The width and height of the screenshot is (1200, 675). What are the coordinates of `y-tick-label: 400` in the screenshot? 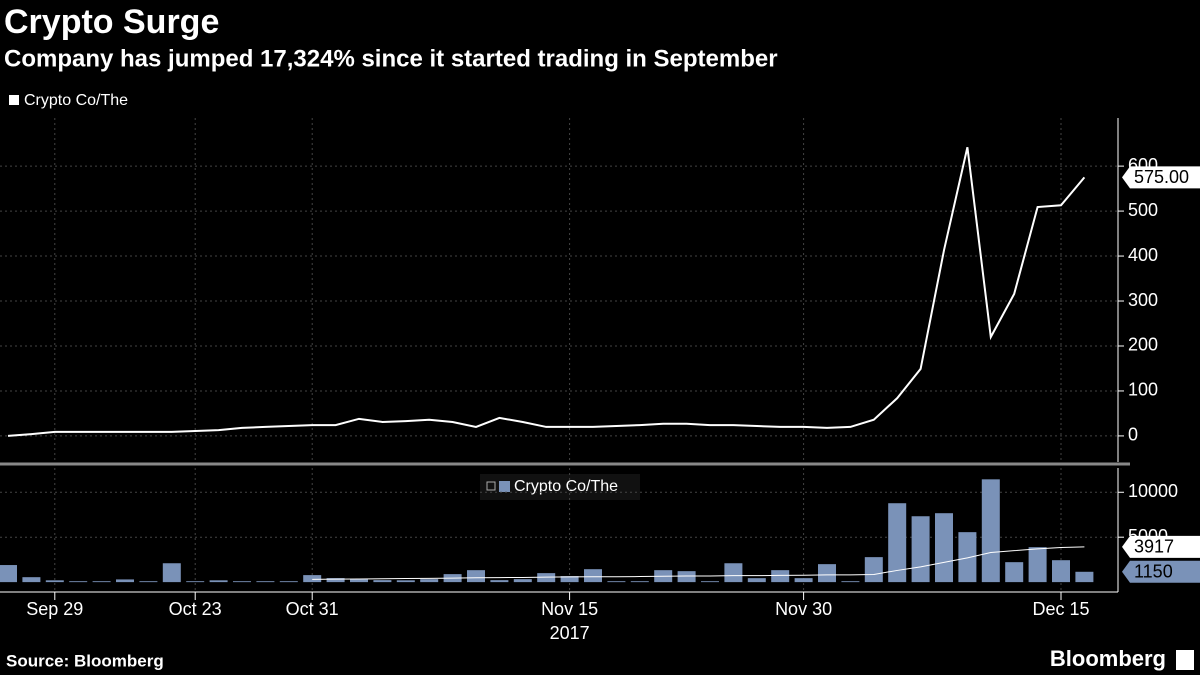 It's located at (1143, 255).